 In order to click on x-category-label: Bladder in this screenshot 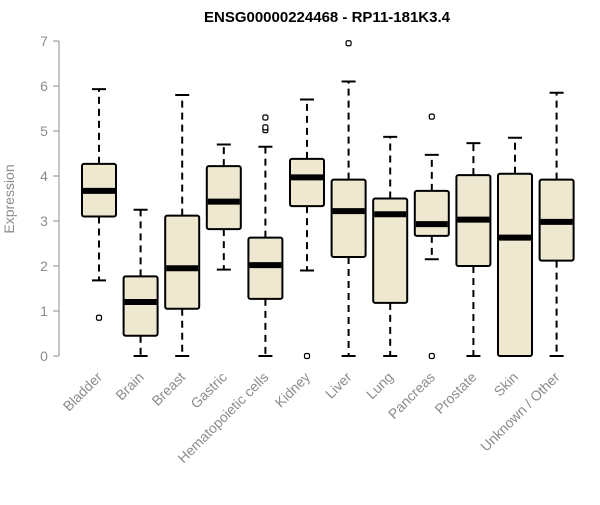, I will do `click(83, 392)`.